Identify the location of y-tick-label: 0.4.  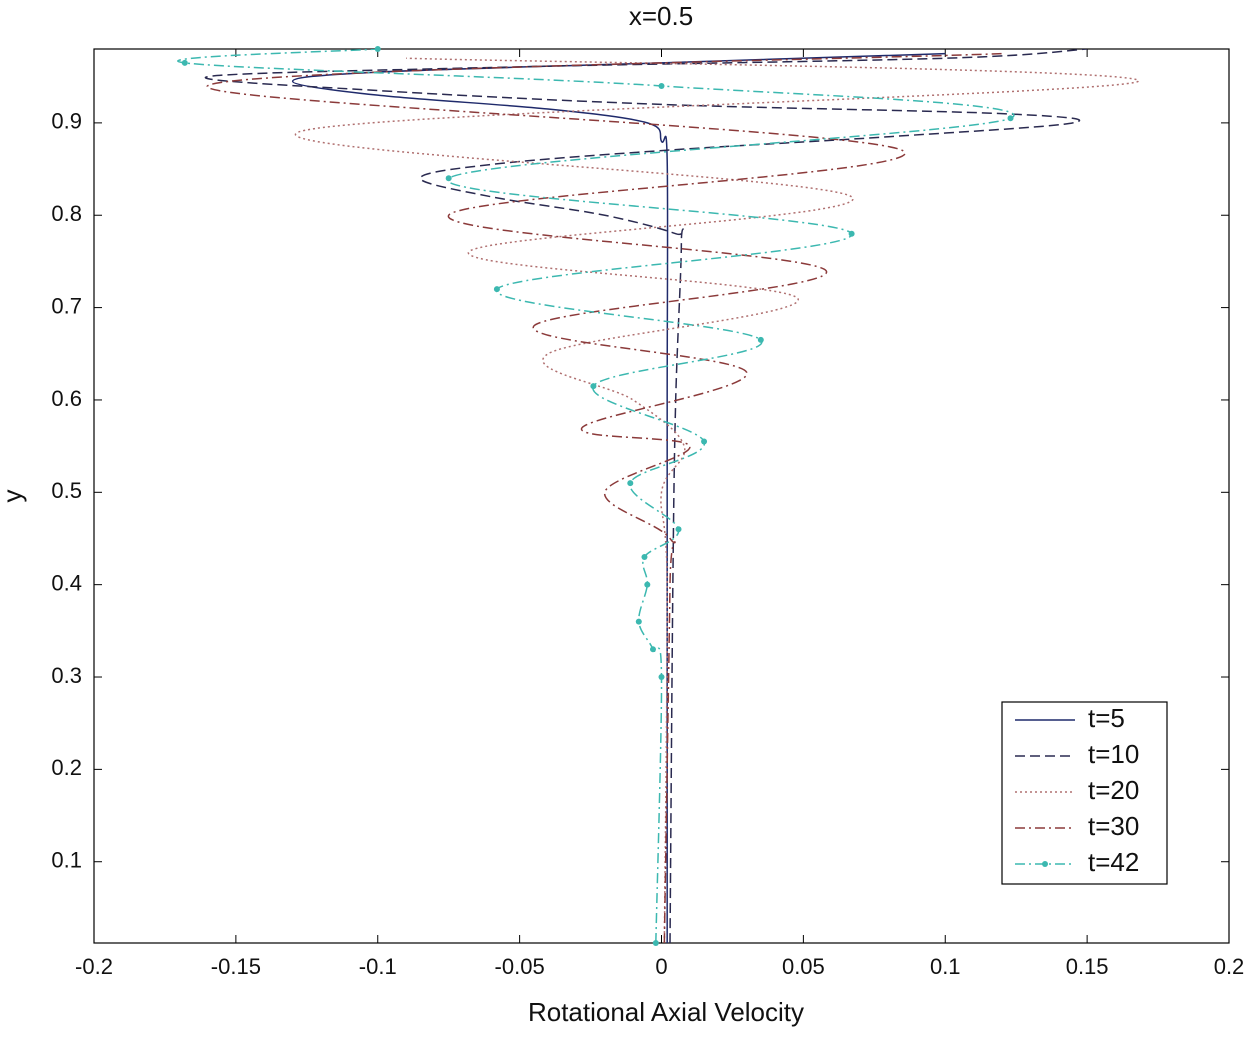
(66, 582).